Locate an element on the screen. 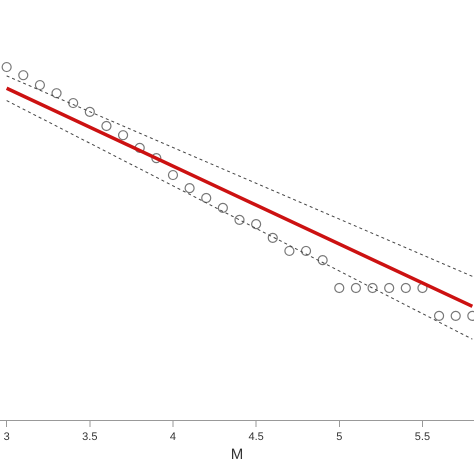 Image resolution: width=474 pixels, height=474 pixels. x-tick-label: 3 is located at coordinates (7, 437).